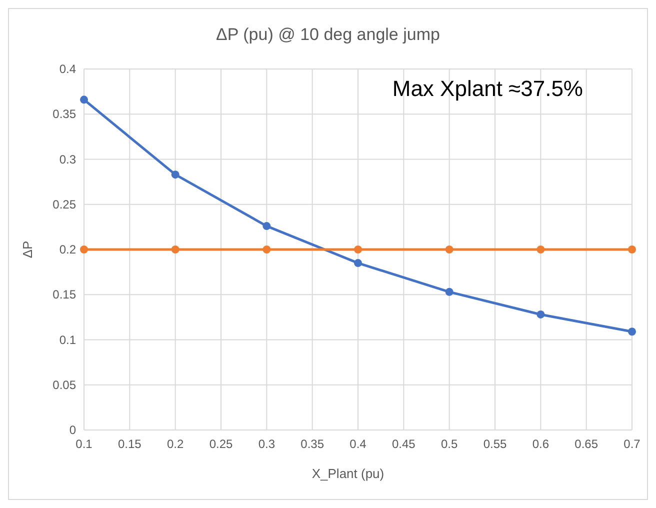 This screenshot has width=656, height=508. Describe the element at coordinates (67, 339) in the screenshot. I see `y-tick-label: 0.1` at that location.